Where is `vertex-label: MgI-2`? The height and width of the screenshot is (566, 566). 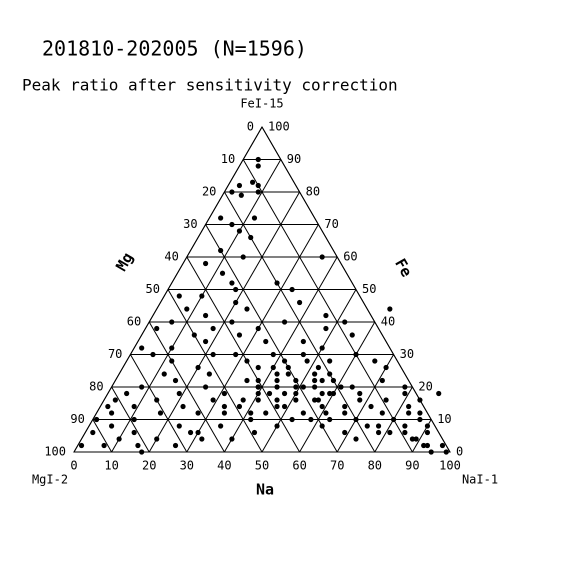 vertex-label: MgI-2 is located at coordinates (50, 480).